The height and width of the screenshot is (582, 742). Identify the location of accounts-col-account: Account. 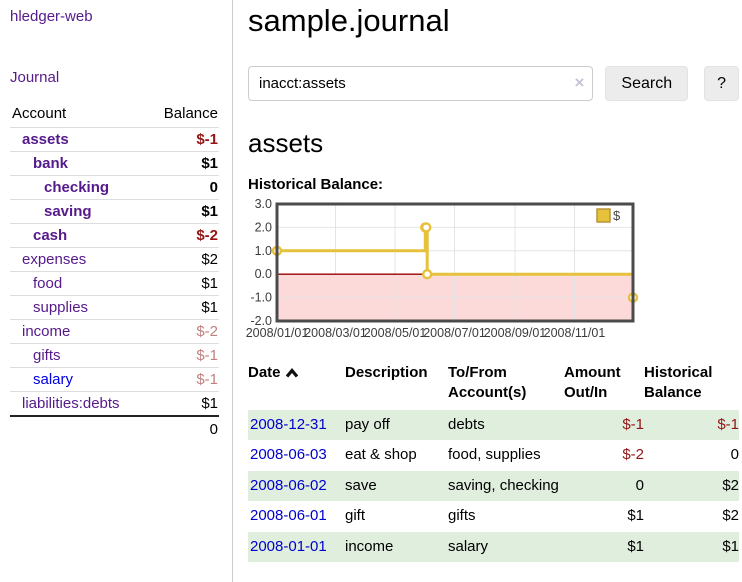
(39, 113).